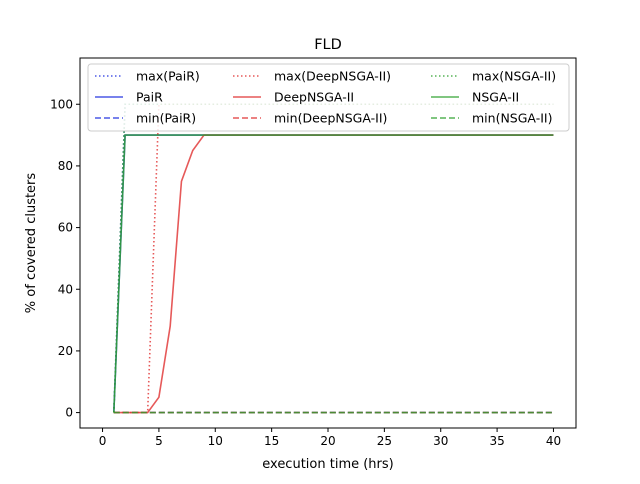 The width and height of the screenshot is (640, 484). I want to click on legend-label-pair: PaiR, so click(149, 97).